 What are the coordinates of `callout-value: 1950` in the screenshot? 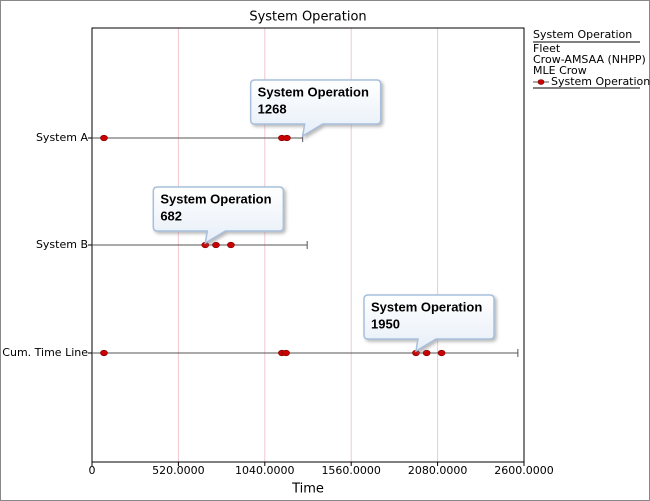 It's located at (385, 323).